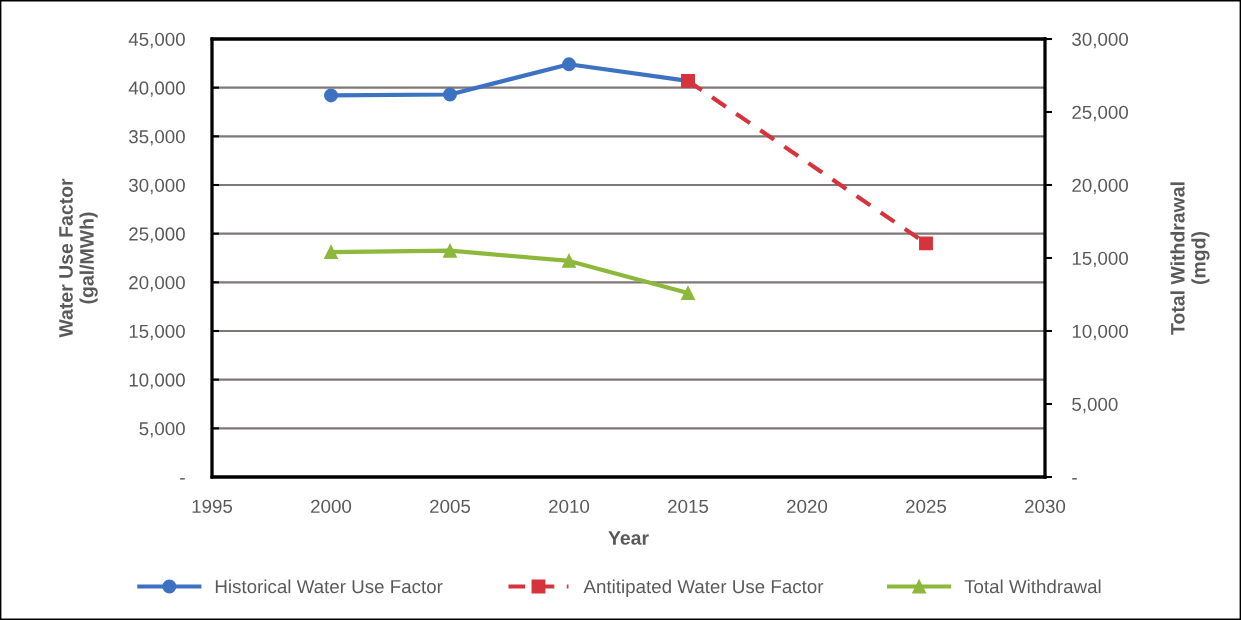 The width and height of the screenshot is (1241, 620). What do you see at coordinates (157, 284) in the screenshot?
I see `y-tick-label: 20,000` at bounding box center [157, 284].